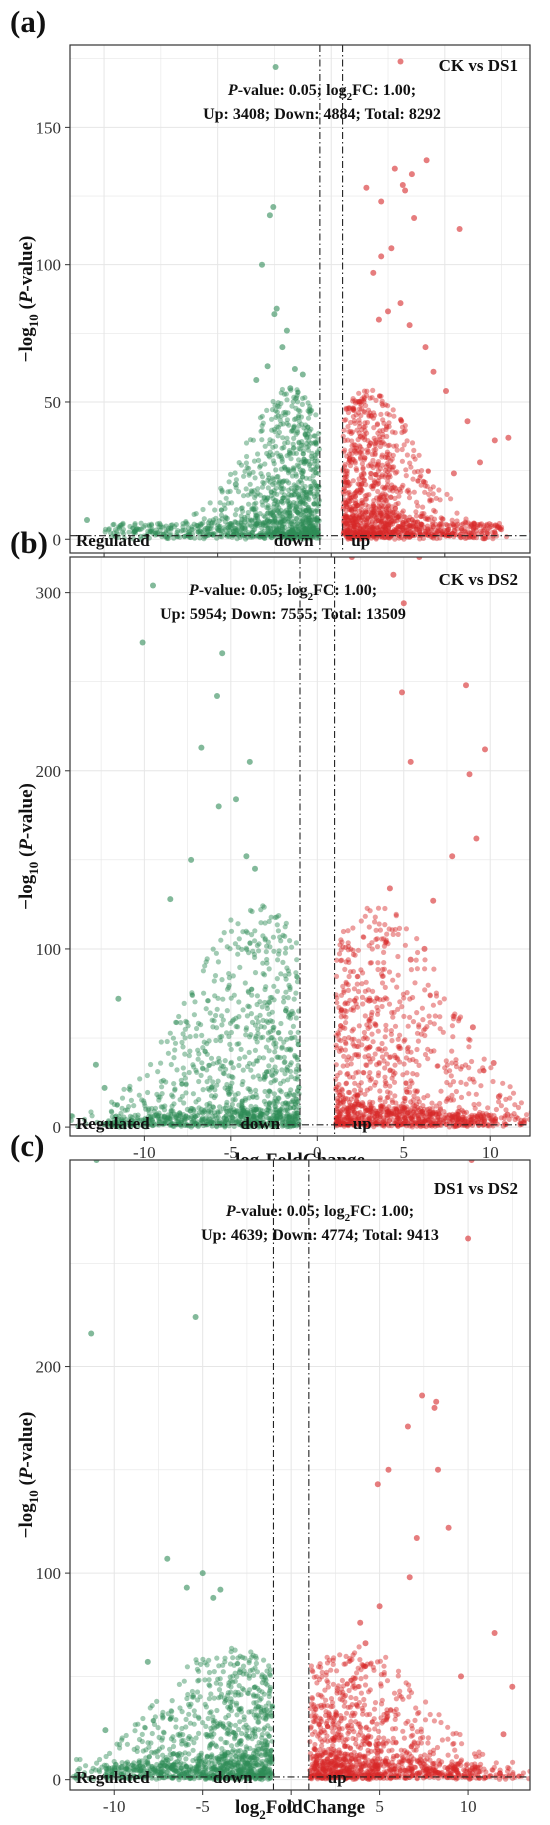  Describe the element at coordinates (49, 949) in the screenshot. I see `y-tick-label: 100` at that location.